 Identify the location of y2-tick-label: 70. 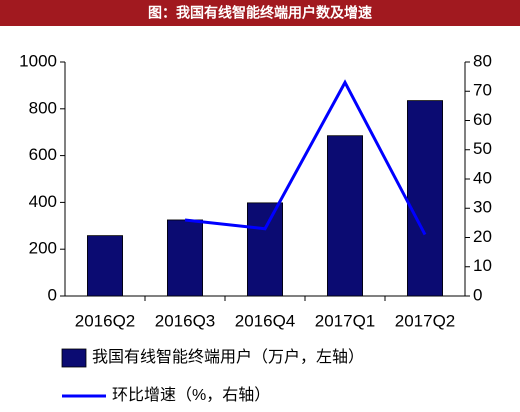
(482, 90).